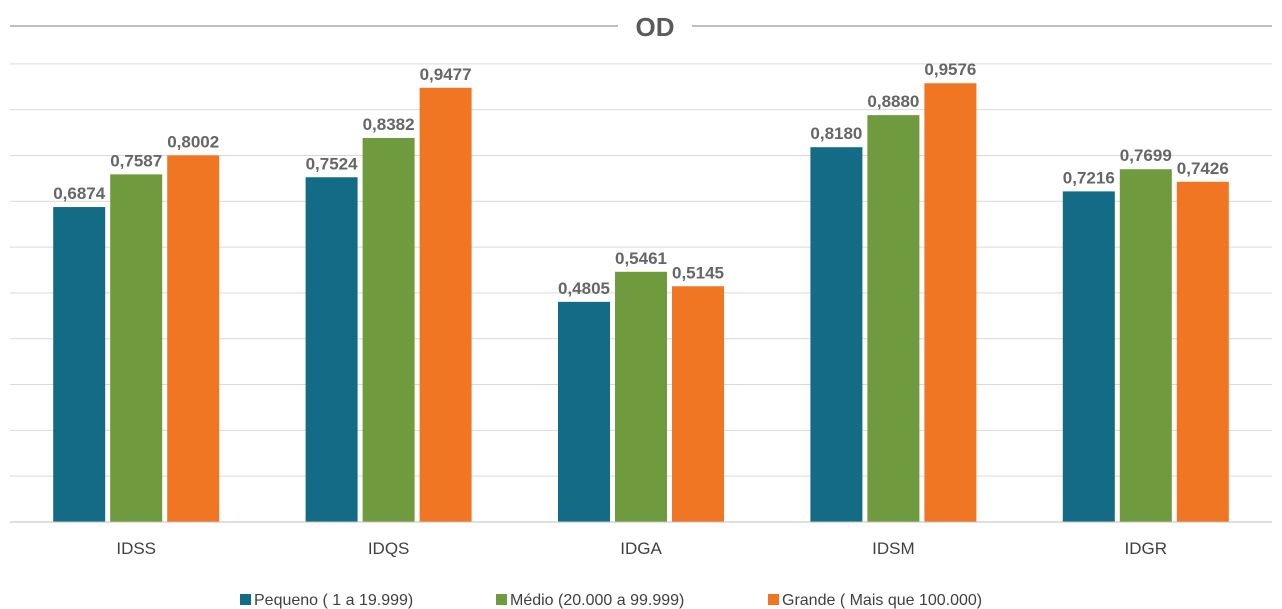  Describe the element at coordinates (1146, 155) in the screenshot. I see `data-label-idgr-series-2: 0,7699` at that location.